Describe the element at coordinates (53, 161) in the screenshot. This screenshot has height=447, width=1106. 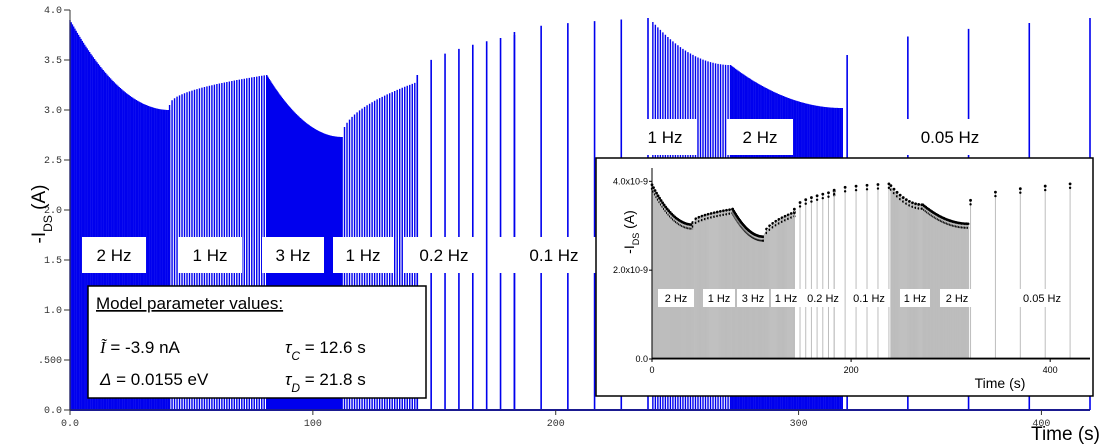
I see `y-tick-label: 2.5` at that location.